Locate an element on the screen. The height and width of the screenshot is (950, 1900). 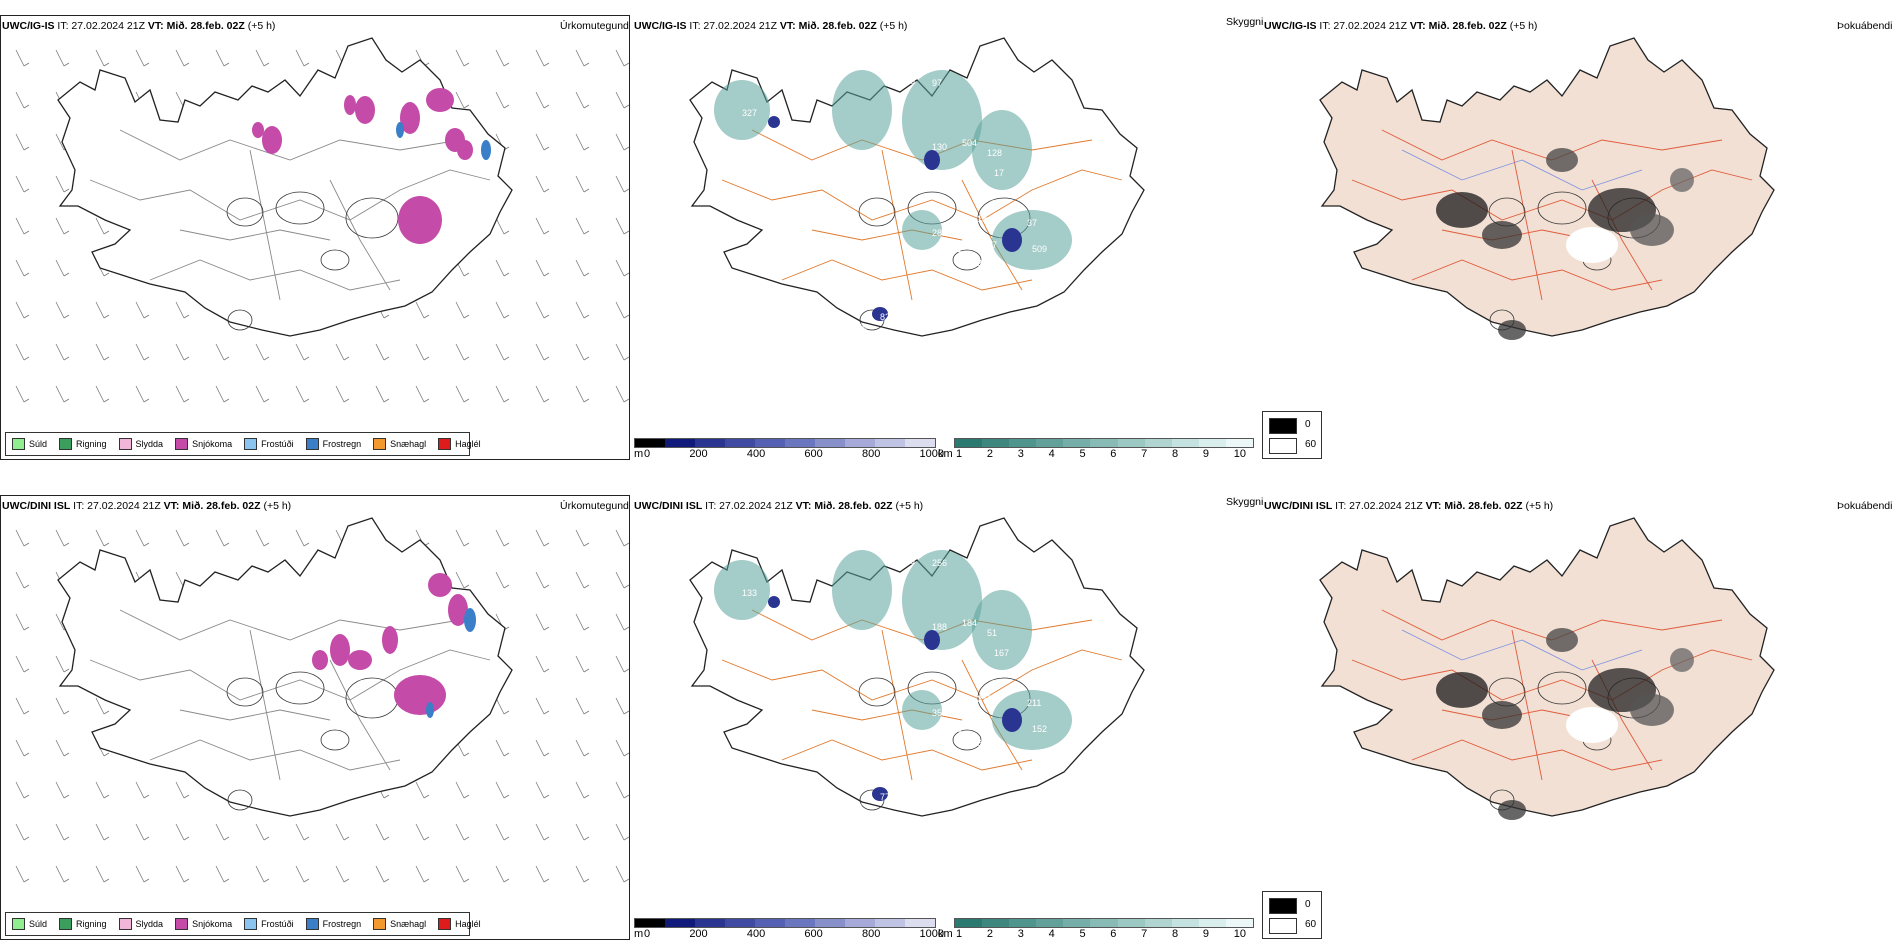
lead-time: (+5 h) is located at coordinates (261, 26).